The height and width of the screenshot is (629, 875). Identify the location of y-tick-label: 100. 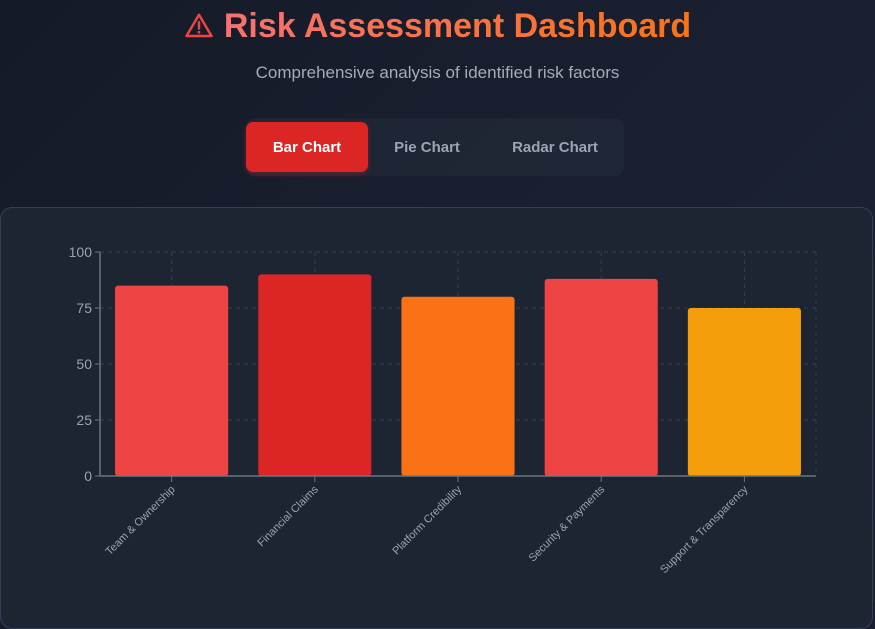
(81, 252).